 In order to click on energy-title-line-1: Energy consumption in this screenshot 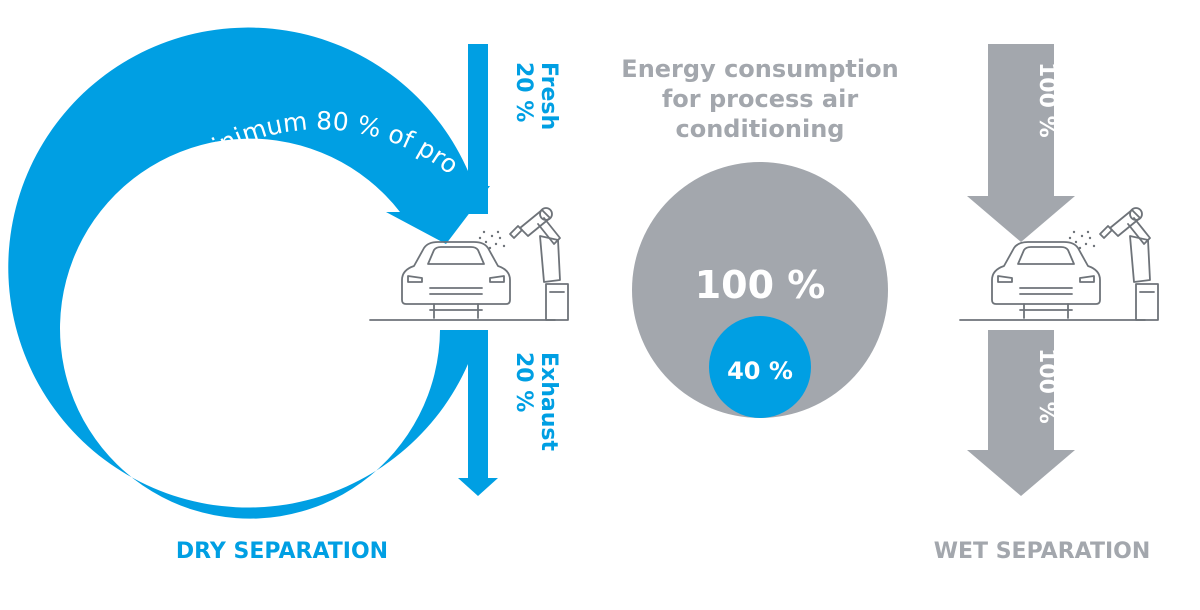, I will do `click(759, 69)`.